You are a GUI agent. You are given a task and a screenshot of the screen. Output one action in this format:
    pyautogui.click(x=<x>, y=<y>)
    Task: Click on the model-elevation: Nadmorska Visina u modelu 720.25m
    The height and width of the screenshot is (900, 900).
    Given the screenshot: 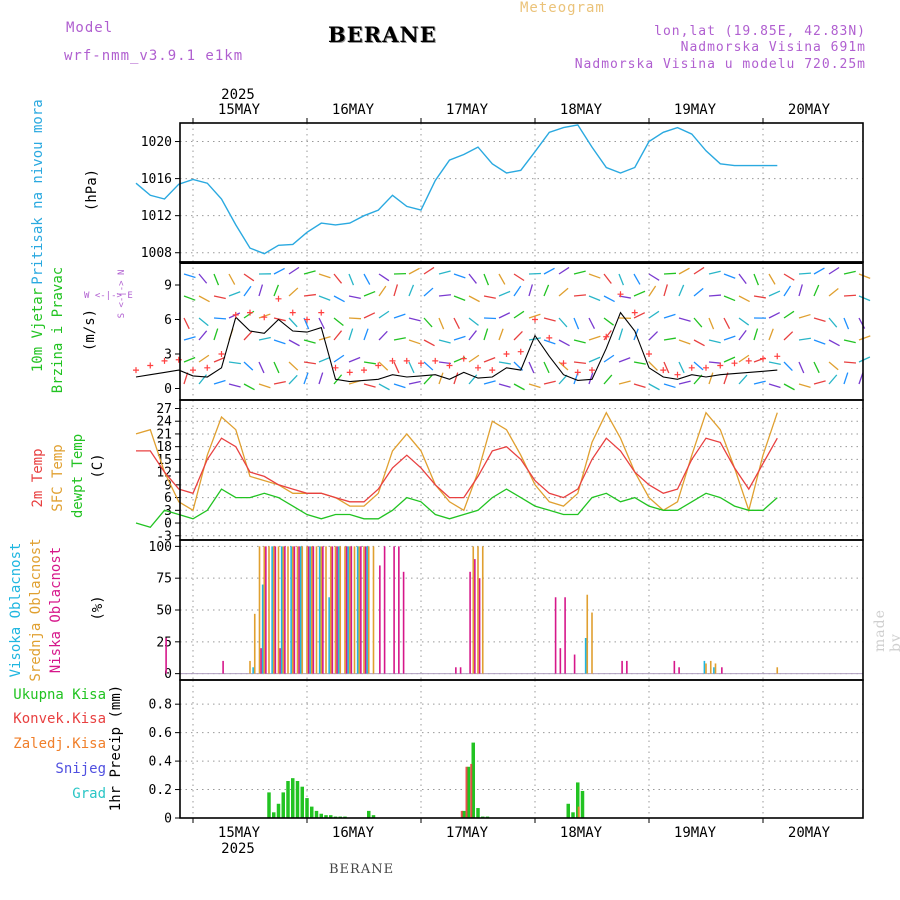 What is the action you would take?
    pyautogui.click(x=720, y=64)
    